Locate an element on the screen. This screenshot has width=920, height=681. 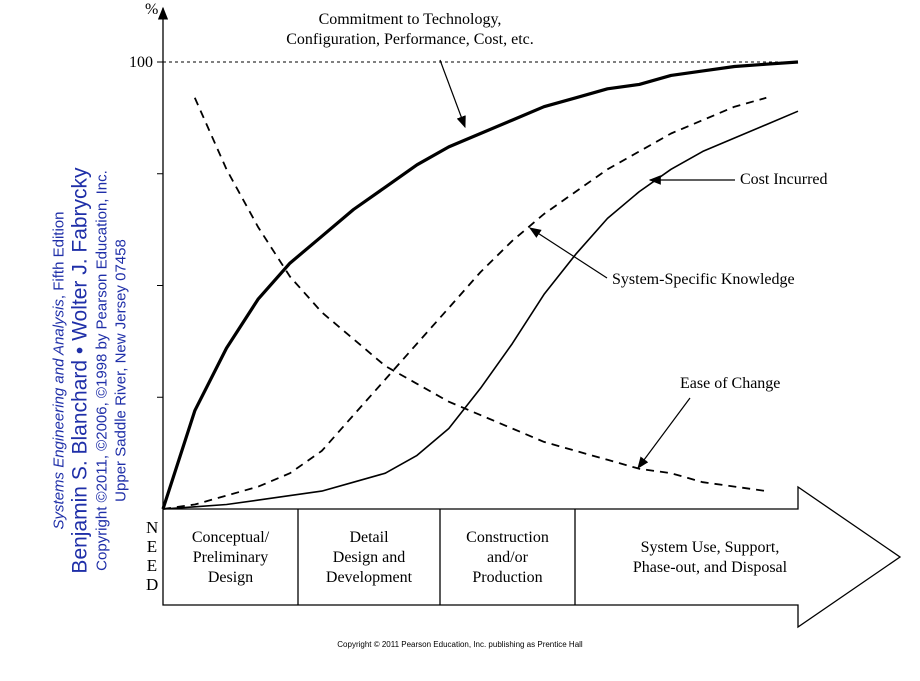
y-axis-label: % is located at coordinates (151, 9).